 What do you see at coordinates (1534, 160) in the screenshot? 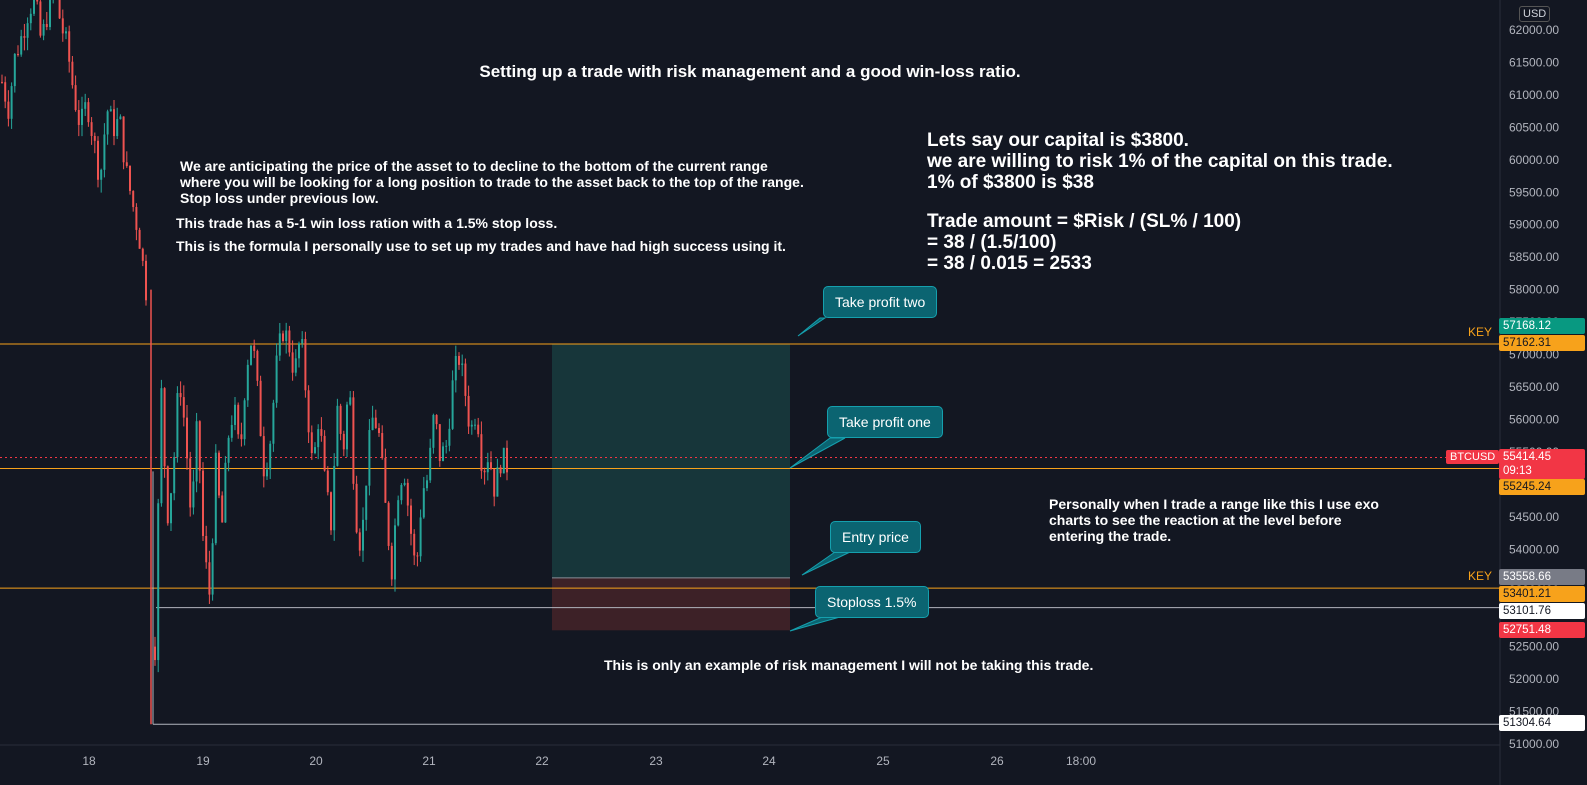
I see `y-tick-label: 60000.00` at bounding box center [1534, 160].